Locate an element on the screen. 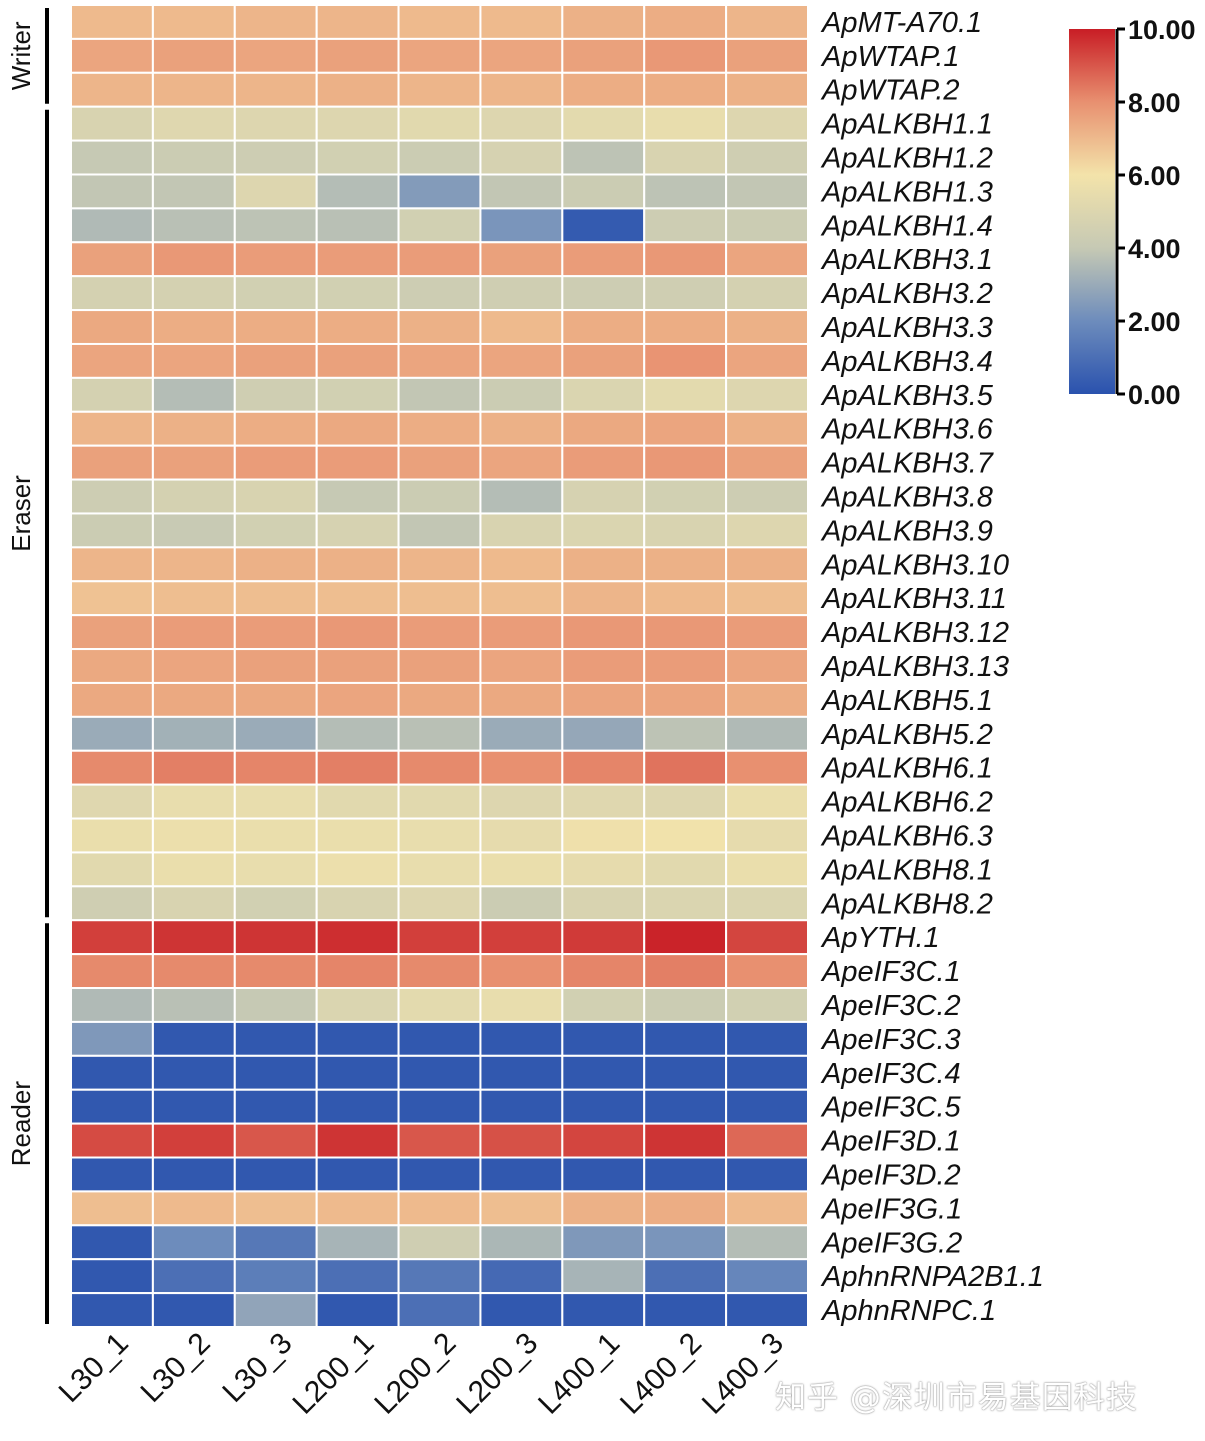 The width and height of the screenshot is (1205, 1441). row-label: ApWTAP.1 is located at coordinates (890, 57).